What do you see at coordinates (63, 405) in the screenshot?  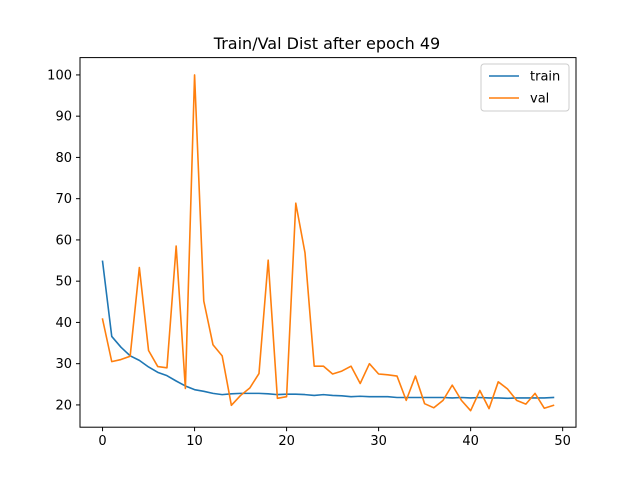 I see `y-tick-label: 20` at bounding box center [63, 405].